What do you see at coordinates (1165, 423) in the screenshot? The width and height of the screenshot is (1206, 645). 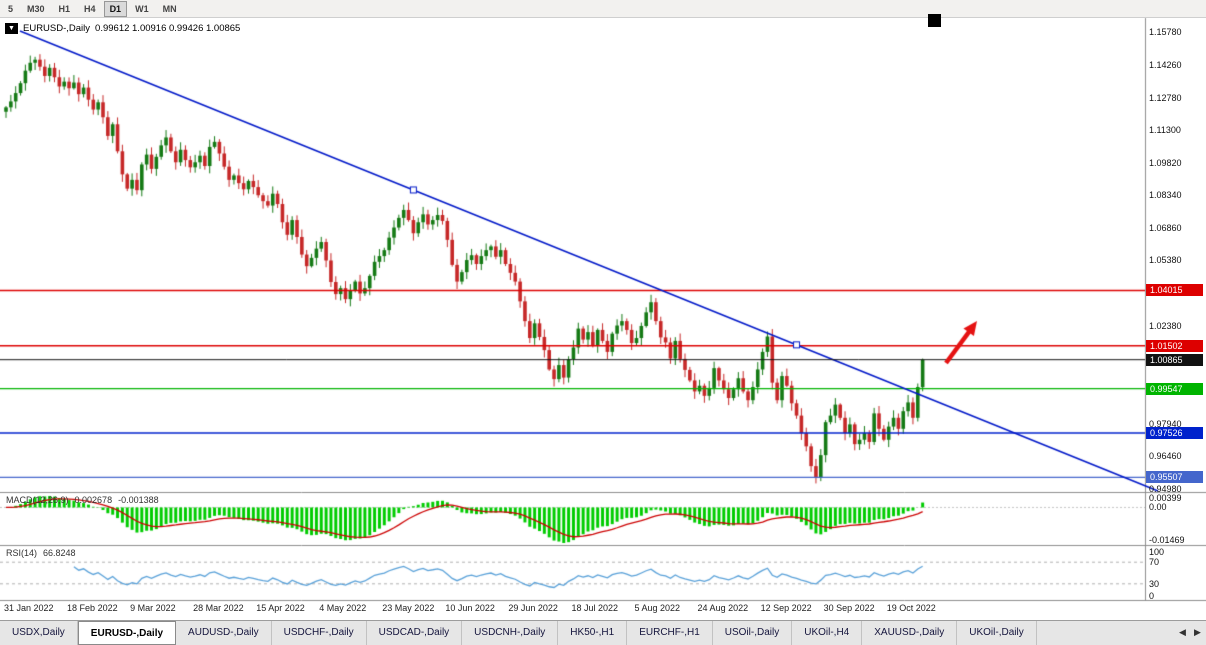 I see `price-tick: 0.97940` at bounding box center [1165, 423].